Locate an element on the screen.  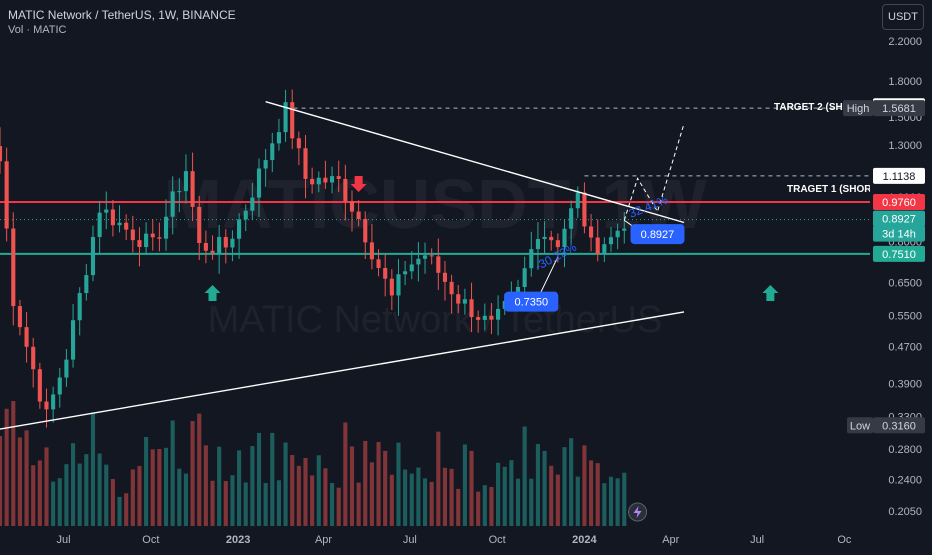
axis-tag-high-text: High is located at coordinates (858, 109).